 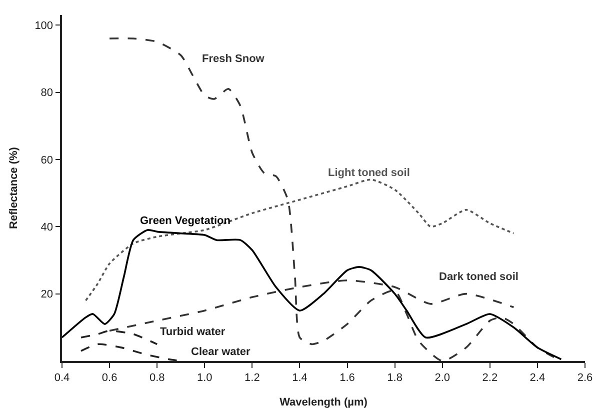 What do you see at coordinates (300, 378) in the screenshot?
I see `x-tick-label: 1.4` at bounding box center [300, 378].